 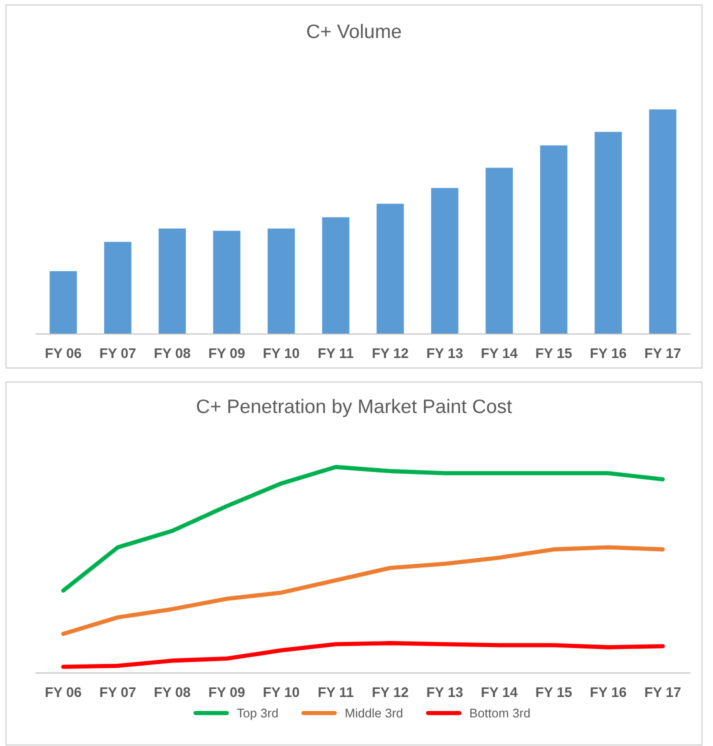 What do you see at coordinates (257, 714) in the screenshot?
I see `legend-label: Top 3rd` at bounding box center [257, 714].